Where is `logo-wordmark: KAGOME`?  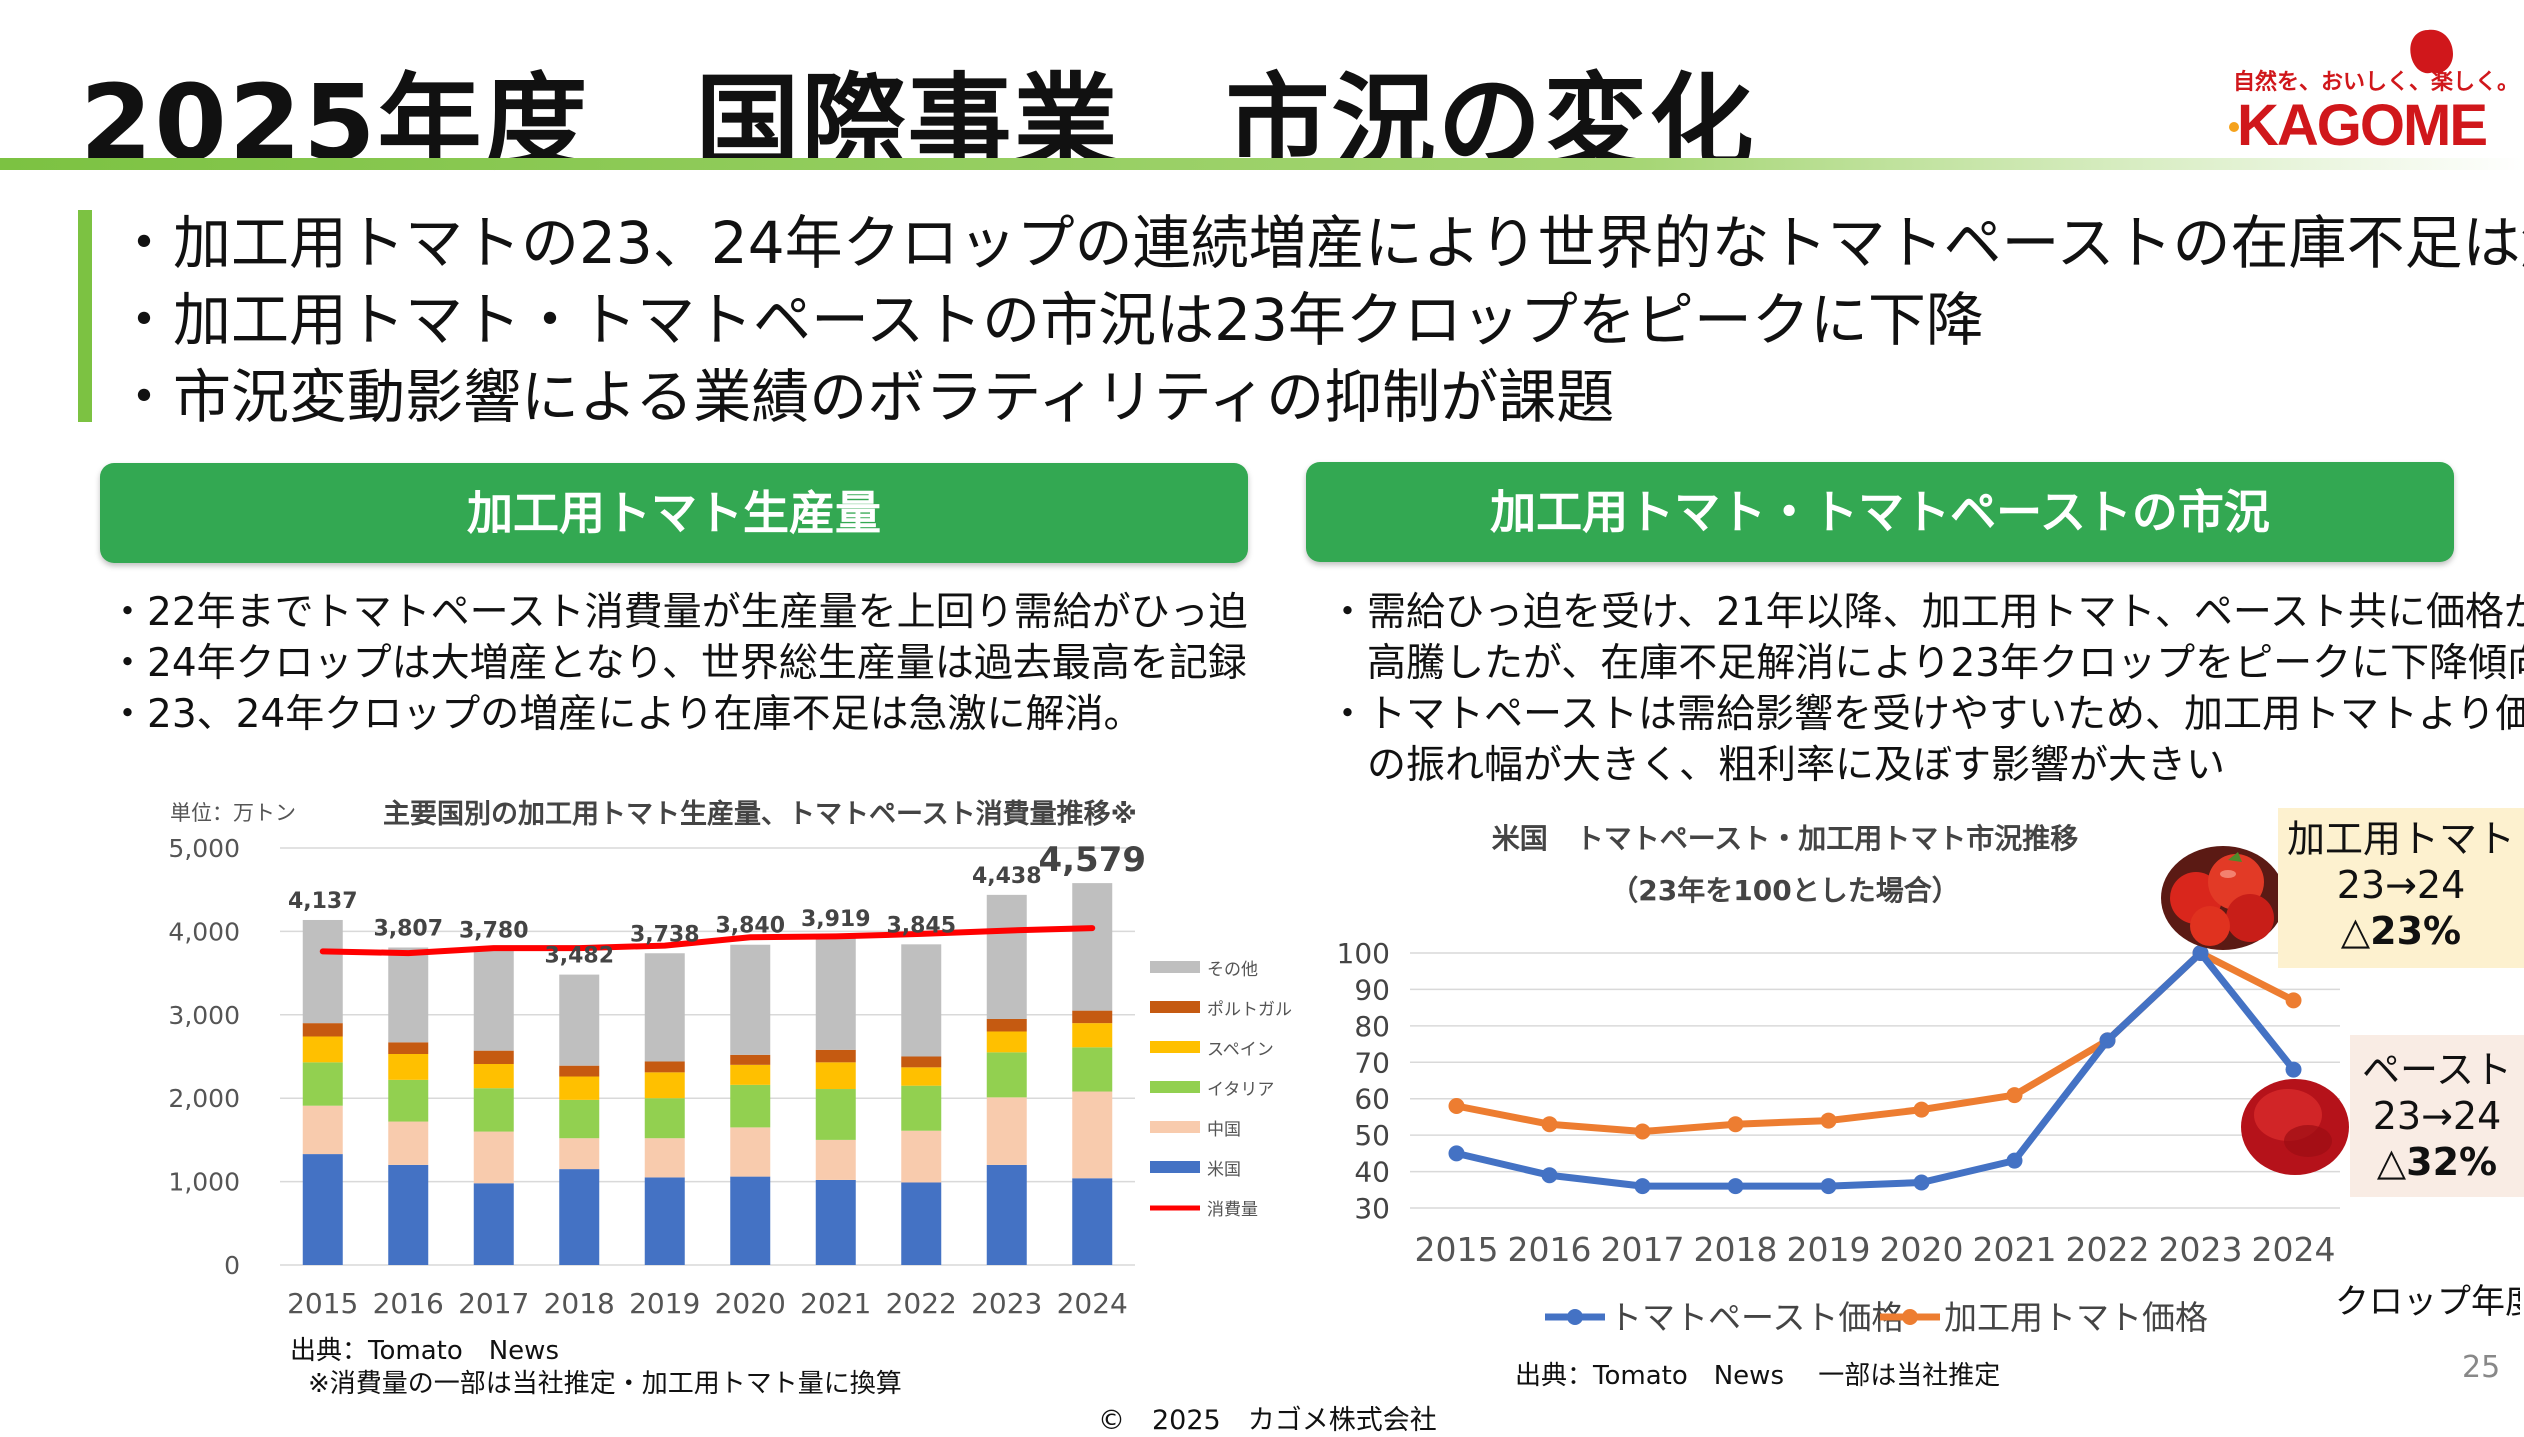 logo-wordmark: KAGOME is located at coordinates (2362, 125).